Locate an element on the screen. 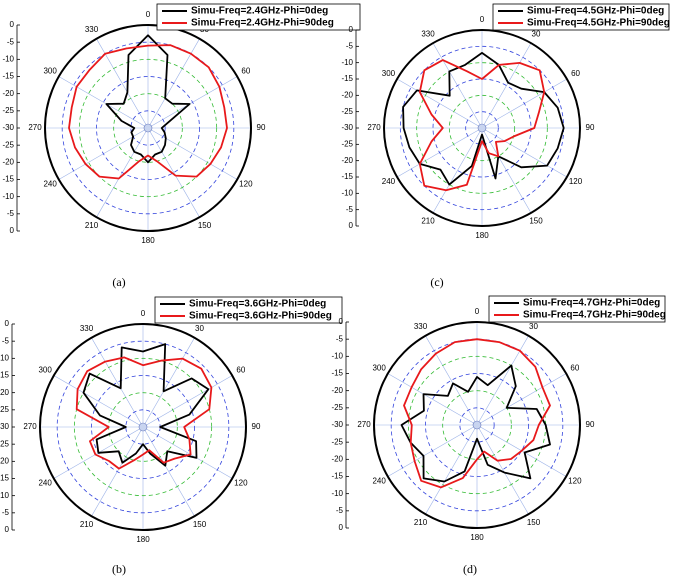 This screenshot has height=585, width=676. angle-label: 180 is located at coordinates (148, 240).